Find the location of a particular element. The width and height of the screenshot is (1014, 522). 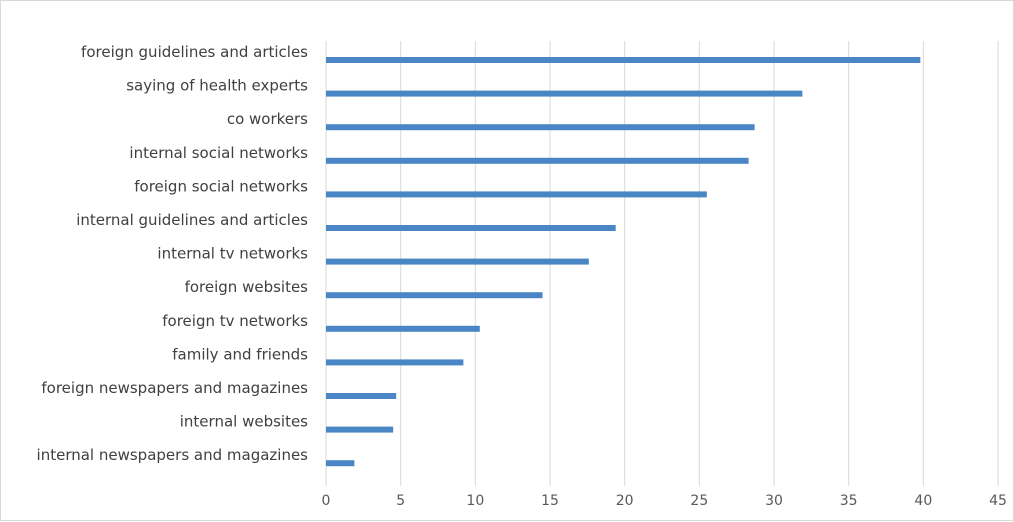

category-label: co workers is located at coordinates (267, 119).